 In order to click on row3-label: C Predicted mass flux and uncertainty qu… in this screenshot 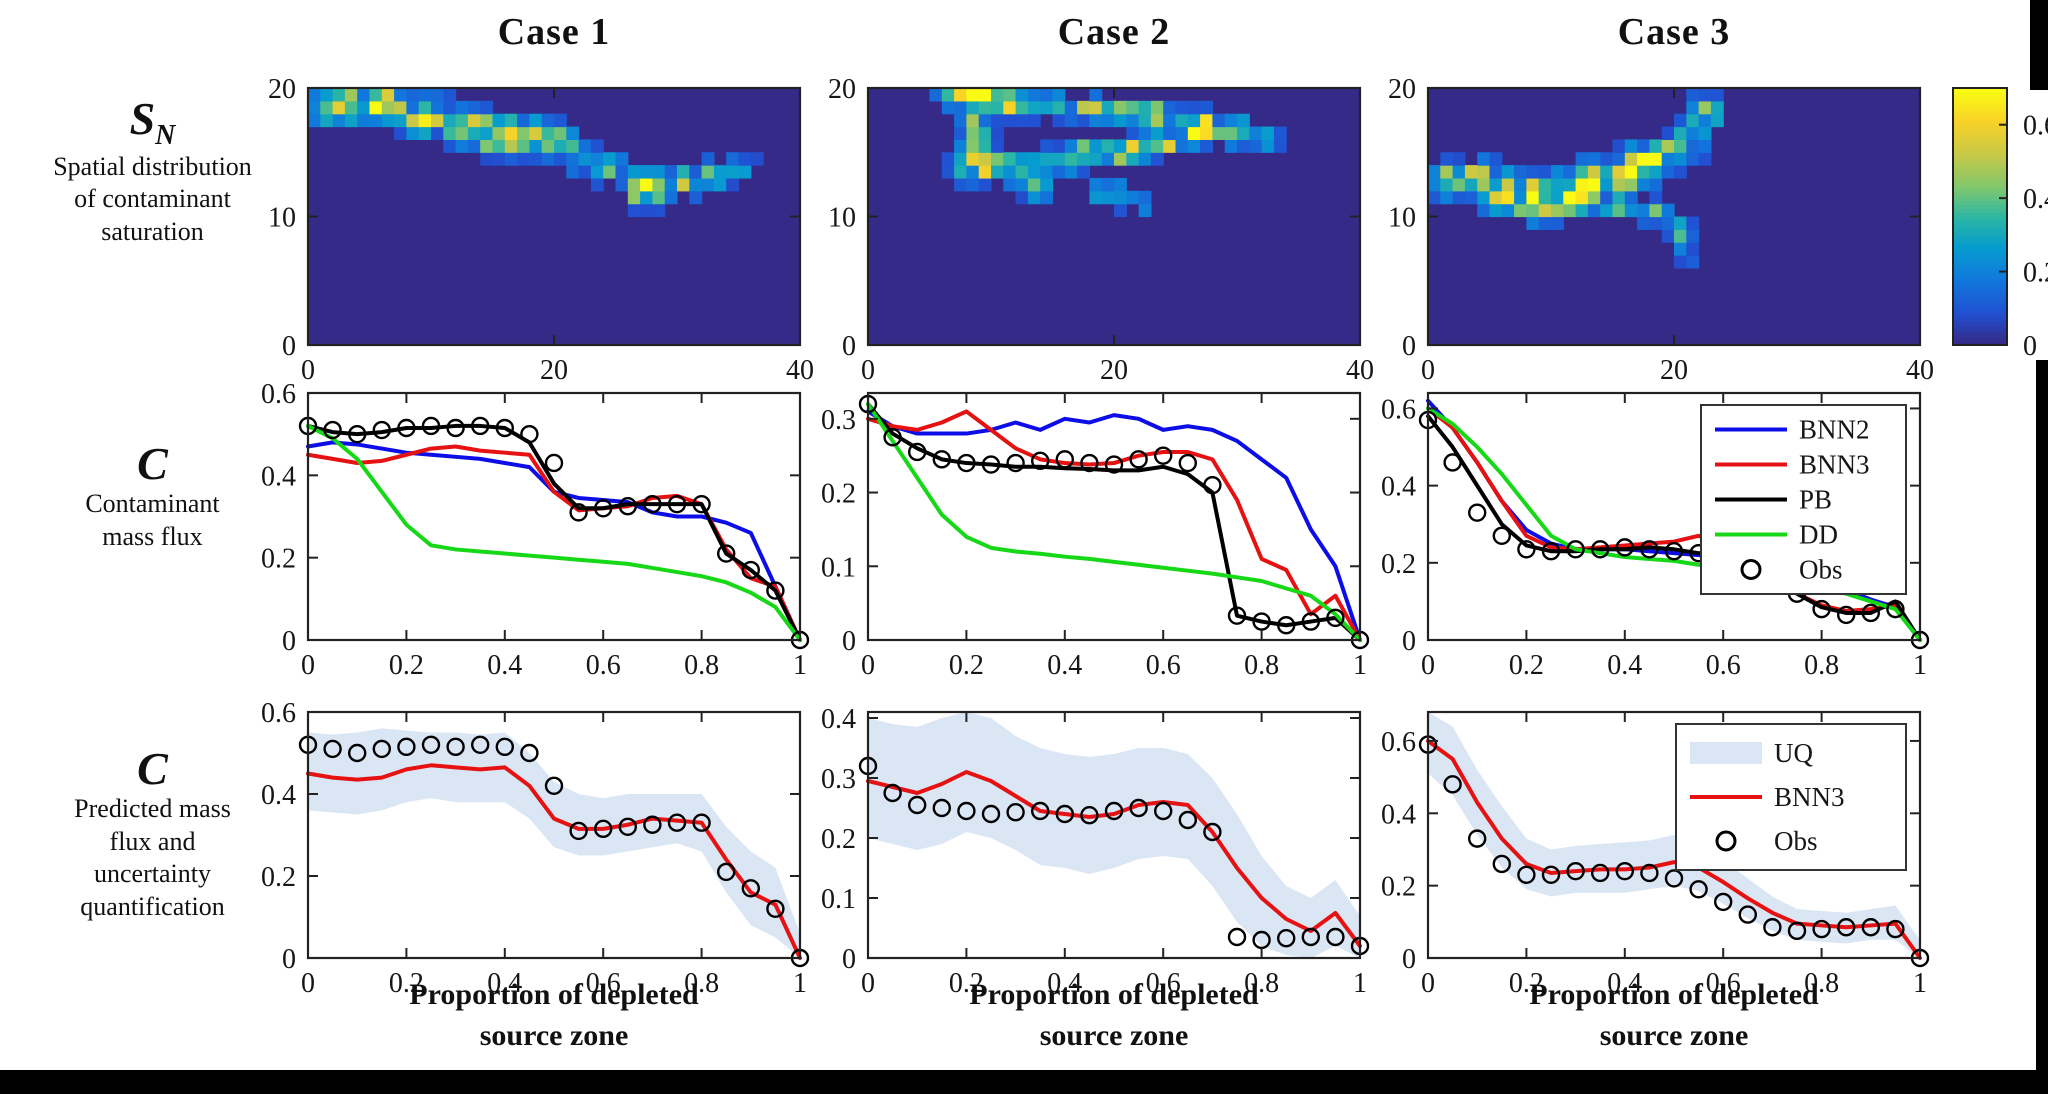, I will do `click(152, 833)`.